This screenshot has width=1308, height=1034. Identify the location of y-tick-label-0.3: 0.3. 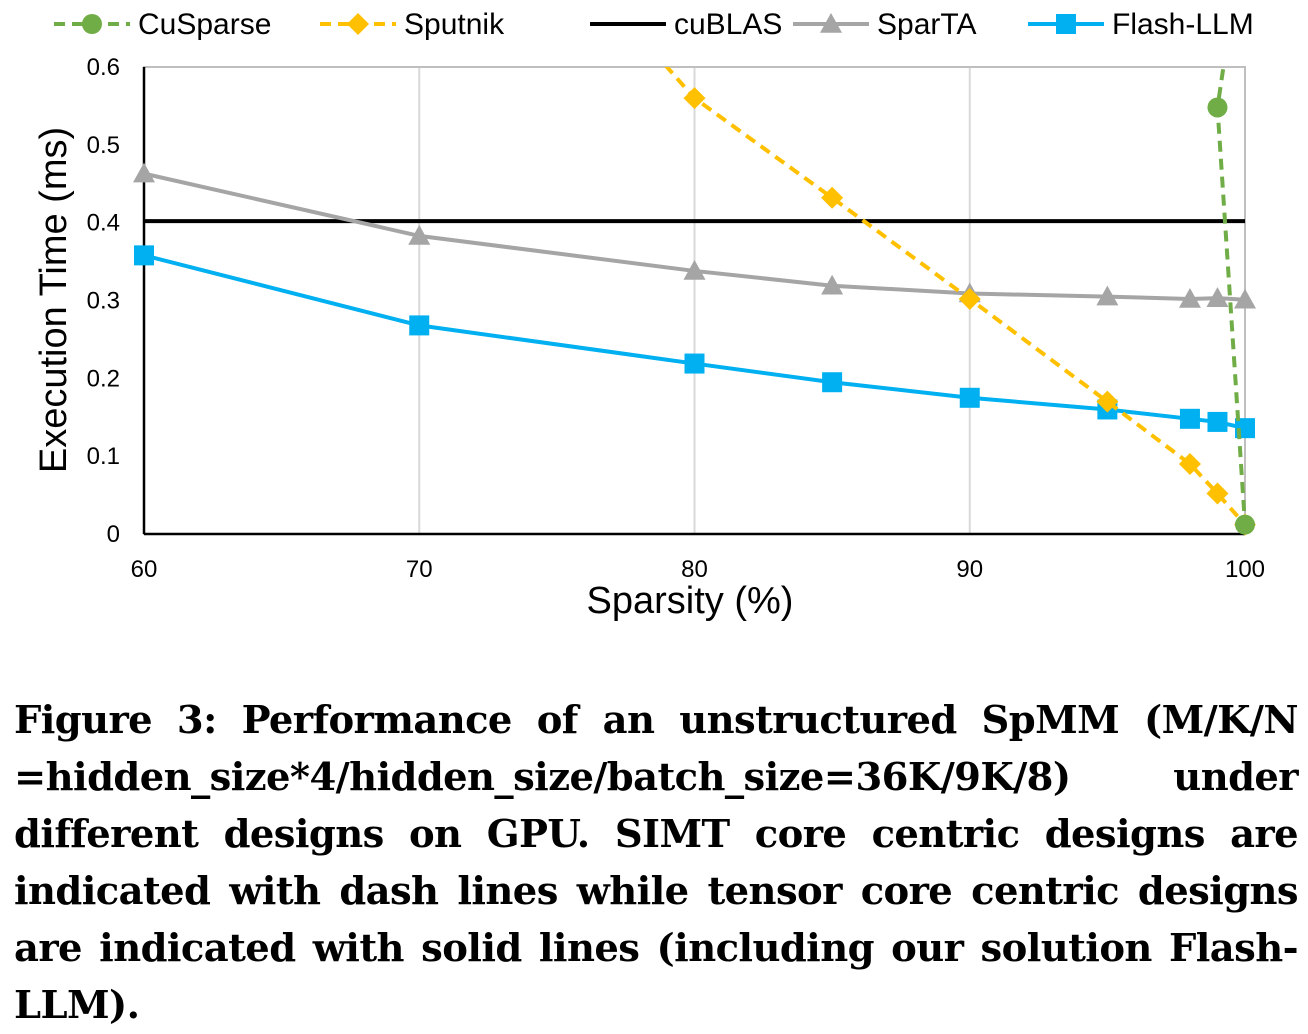
(103, 301).